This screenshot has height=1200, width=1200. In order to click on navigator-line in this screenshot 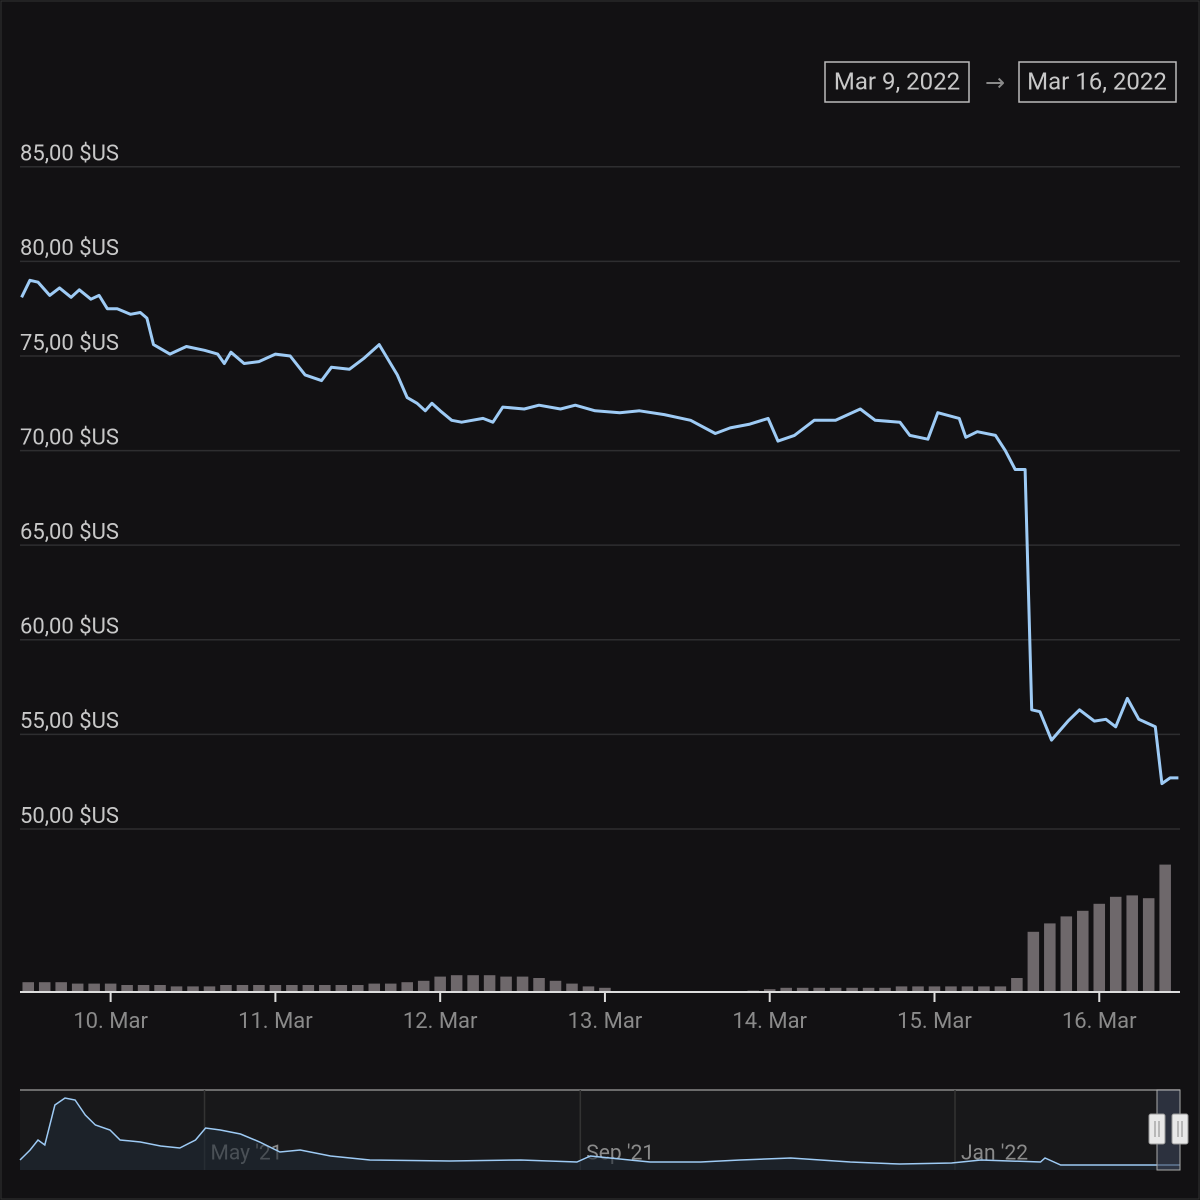, I will do `click(599, 1131)`.